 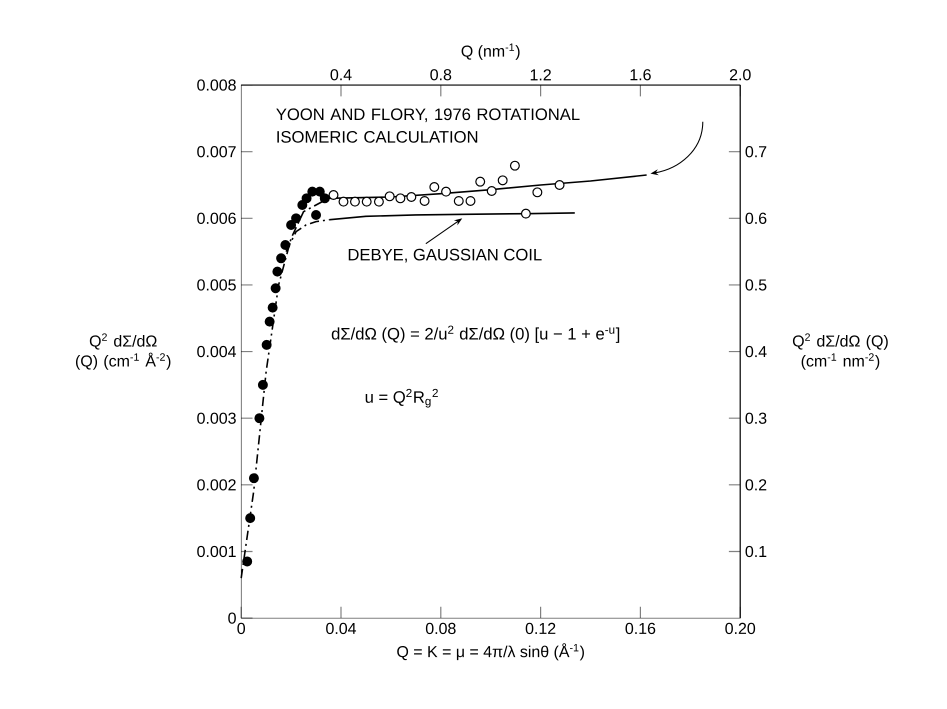 I want to click on x-tick-label: 0.16, so click(x=641, y=628).